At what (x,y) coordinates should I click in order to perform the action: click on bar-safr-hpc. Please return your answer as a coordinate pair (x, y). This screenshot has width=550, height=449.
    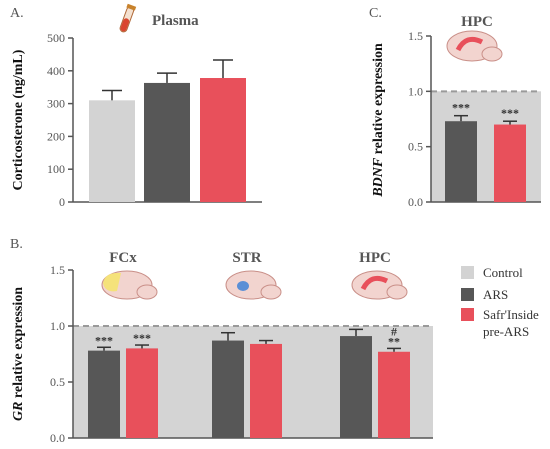
    Looking at the image, I should click on (394, 394).